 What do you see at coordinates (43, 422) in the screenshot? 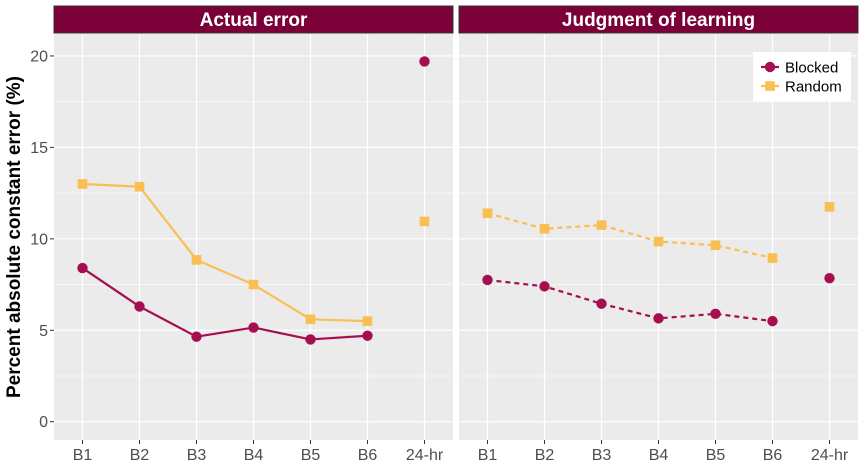
I see `y-tick-label: 0` at bounding box center [43, 422].